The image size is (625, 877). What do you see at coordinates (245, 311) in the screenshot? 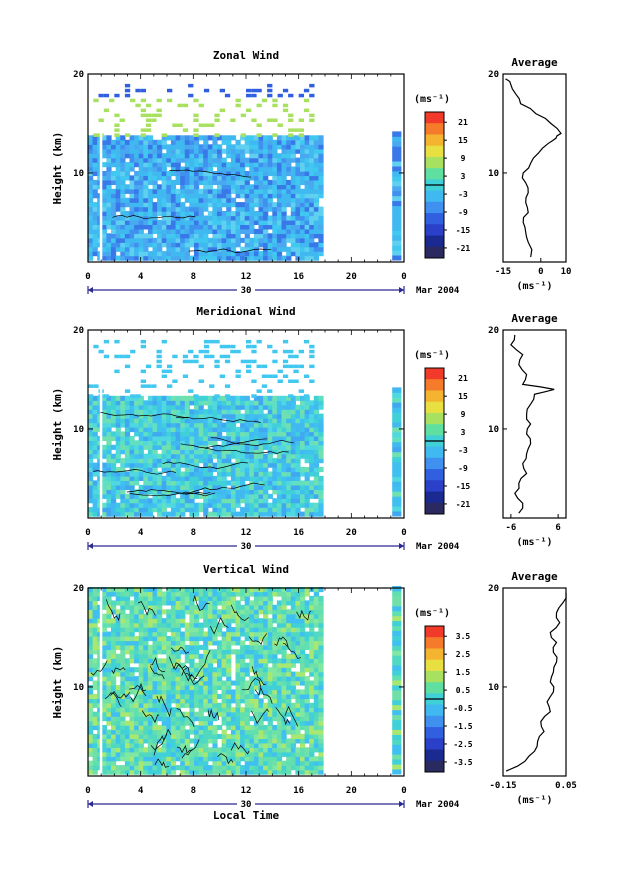
I see `panel-title: Meridional Wind` at bounding box center [245, 311].